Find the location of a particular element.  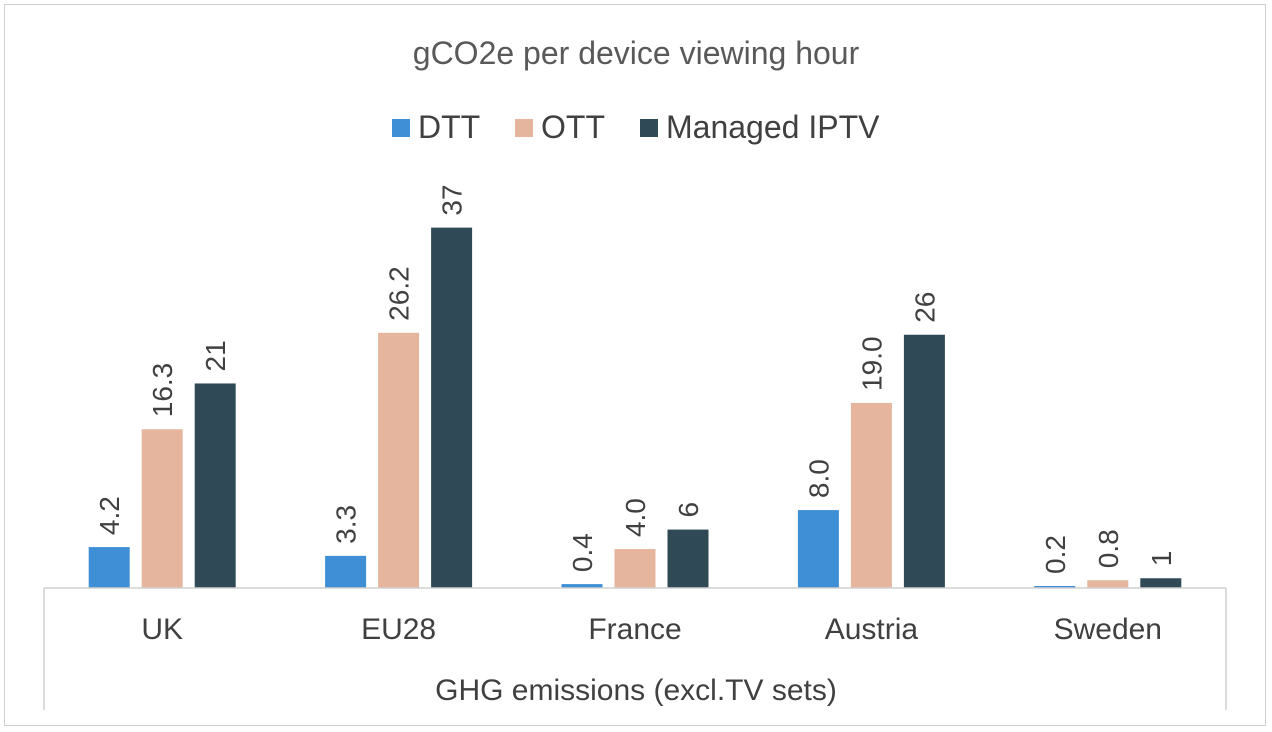

data-label: 26.2 is located at coordinates (399, 293).